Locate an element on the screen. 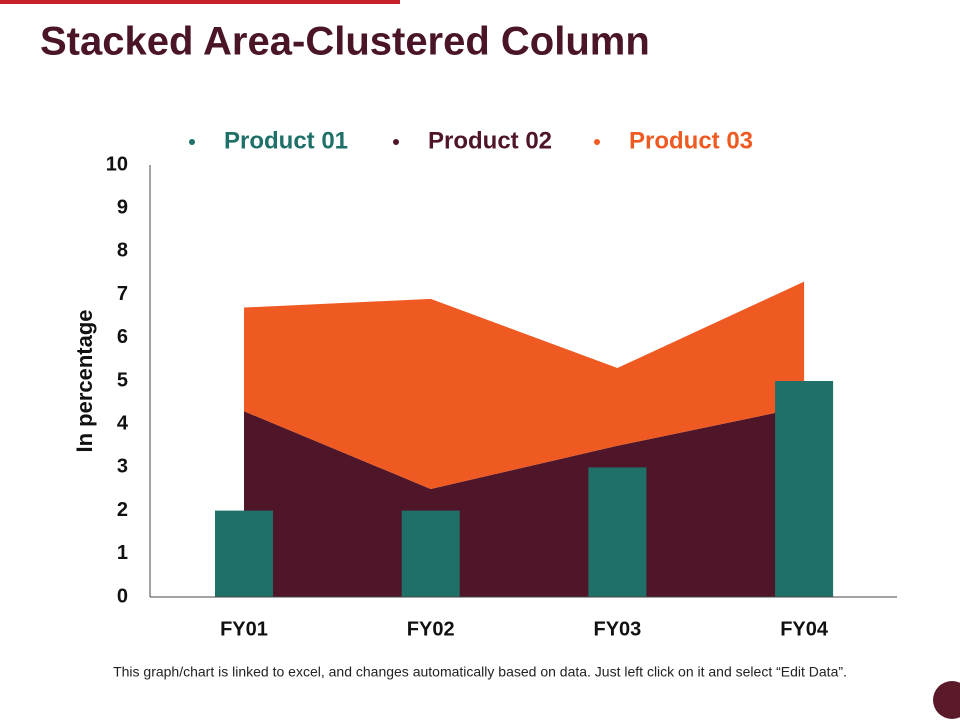 The height and width of the screenshot is (720, 960). legend-label: Product 01 is located at coordinates (286, 140).